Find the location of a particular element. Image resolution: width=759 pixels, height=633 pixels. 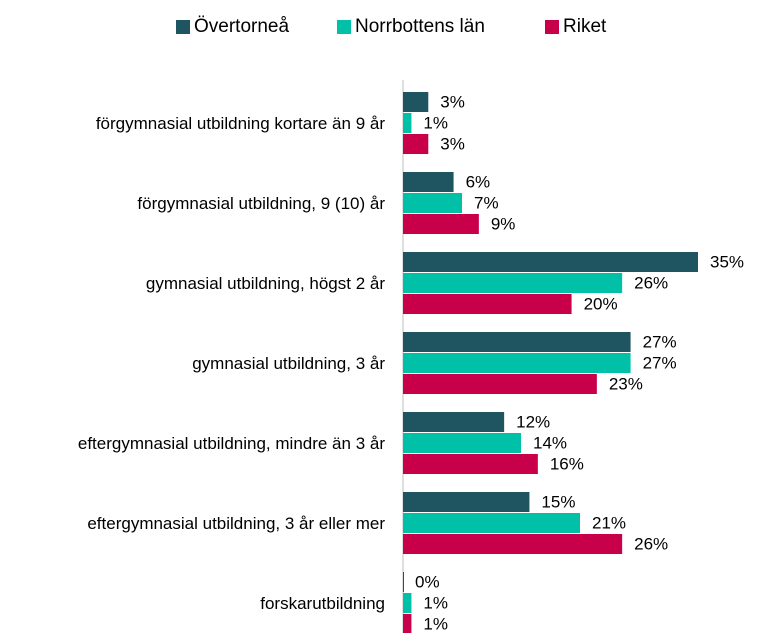

legend-item: Riket is located at coordinates (575, 27).